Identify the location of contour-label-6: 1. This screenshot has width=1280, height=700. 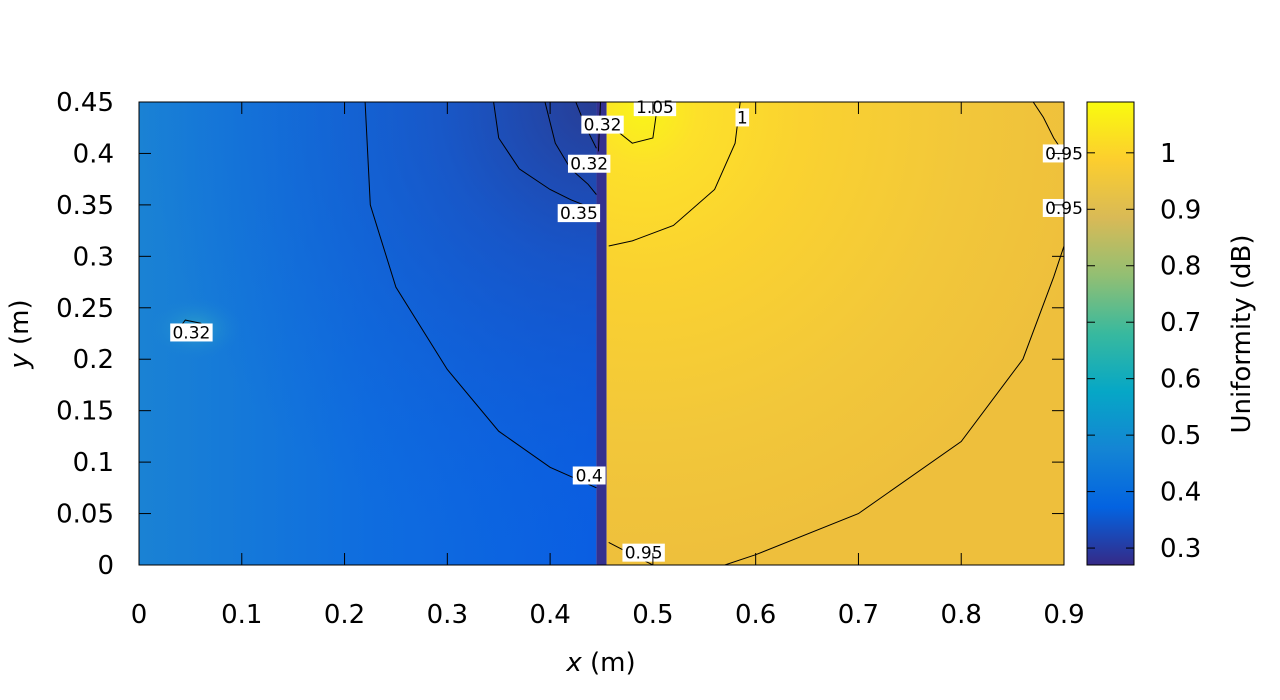
(742, 118).